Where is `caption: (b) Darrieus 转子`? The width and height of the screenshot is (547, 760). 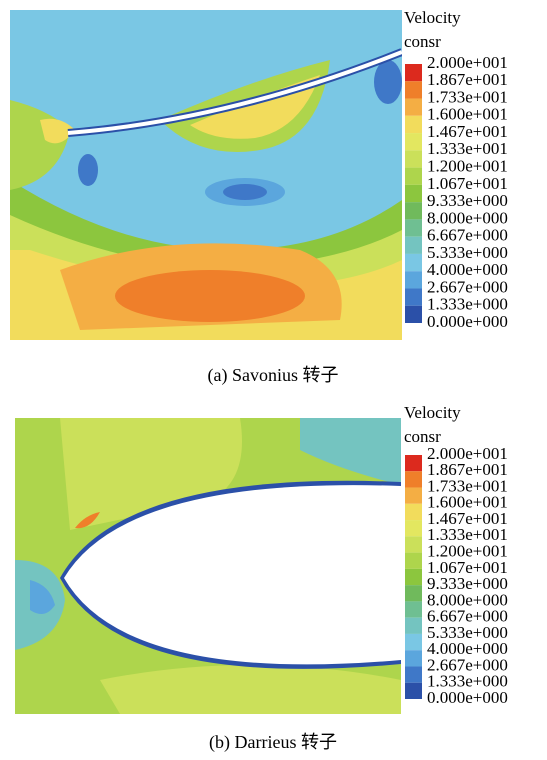
caption: (b) Darrieus 转子 is located at coordinates (273, 742).